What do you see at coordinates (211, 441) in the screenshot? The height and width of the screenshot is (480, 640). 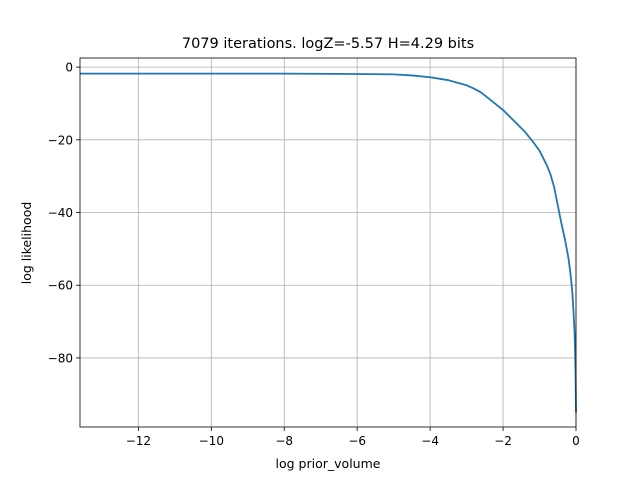 I see `x-tick-label: −10` at bounding box center [211, 441].